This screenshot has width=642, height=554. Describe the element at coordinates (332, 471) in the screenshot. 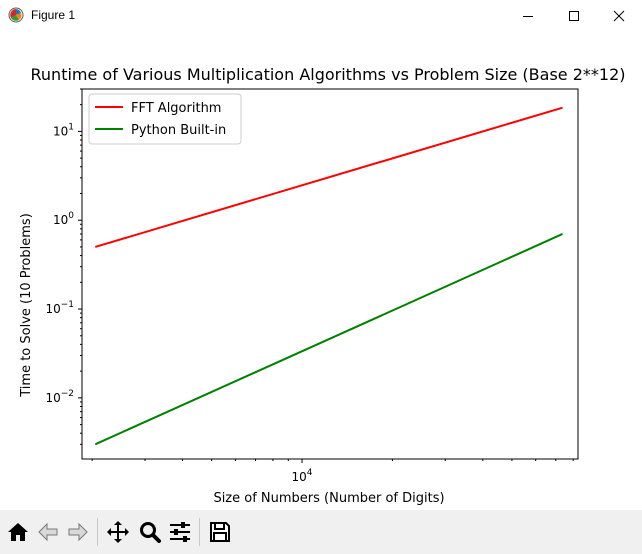

I see `x-axis-ticks: 104` at that location.